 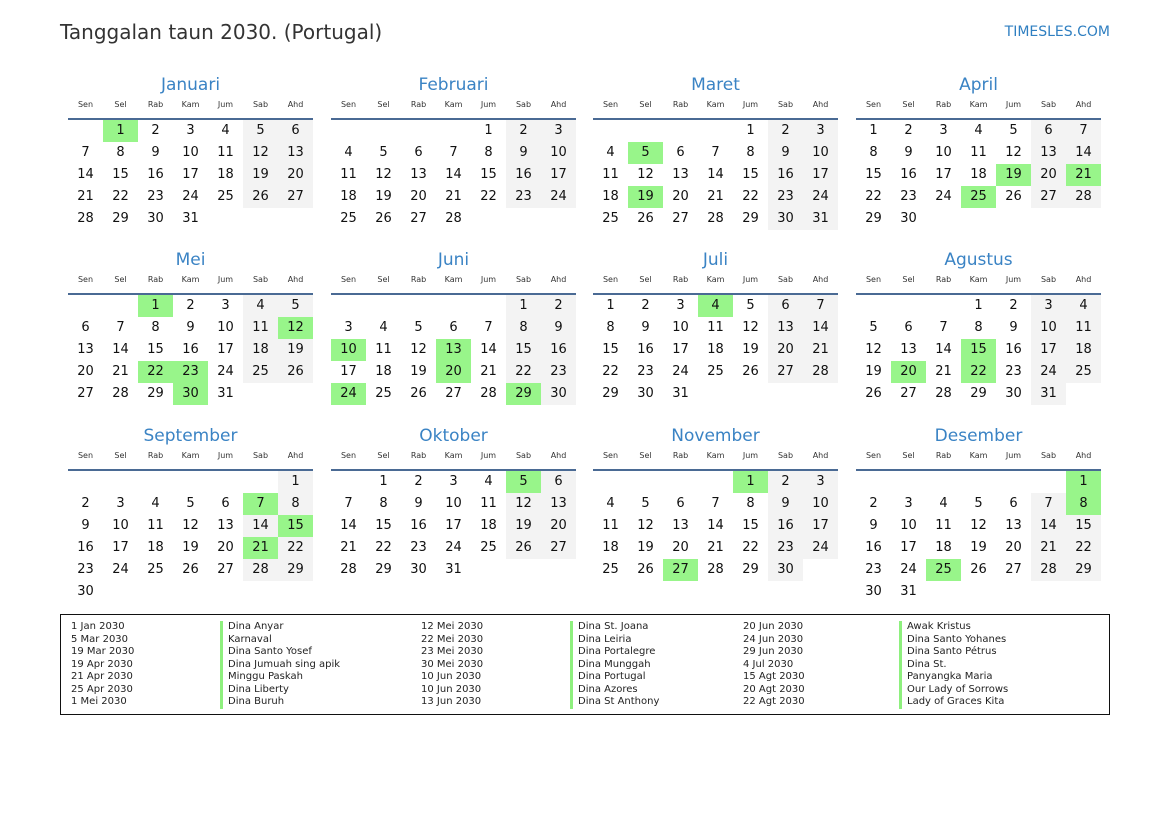 What do you see at coordinates (260, 306) in the screenshot?
I see `weekend-day-cell: 4` at bounding box center [260, 306].